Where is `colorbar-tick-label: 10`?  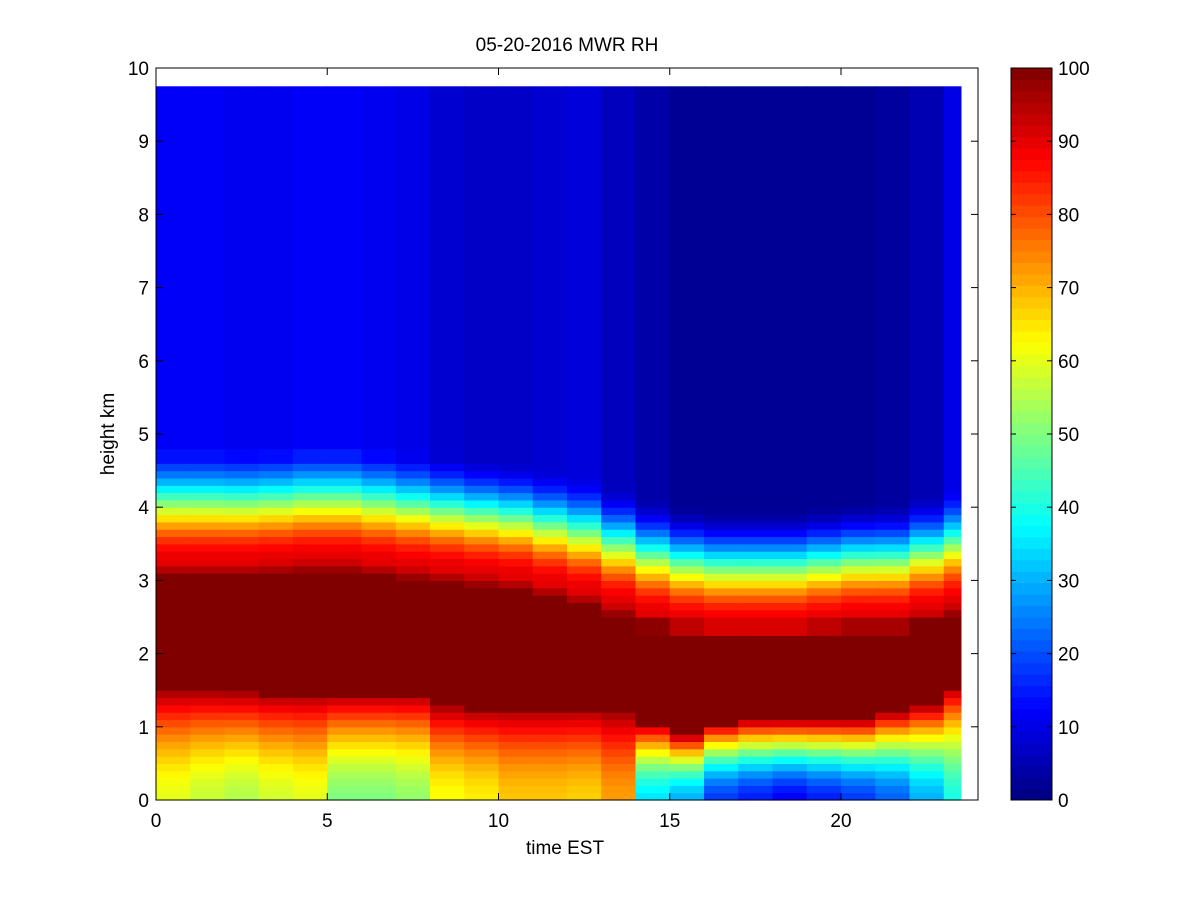
colorbar-tick-label: 10 is located at coordinates (1068, 728).